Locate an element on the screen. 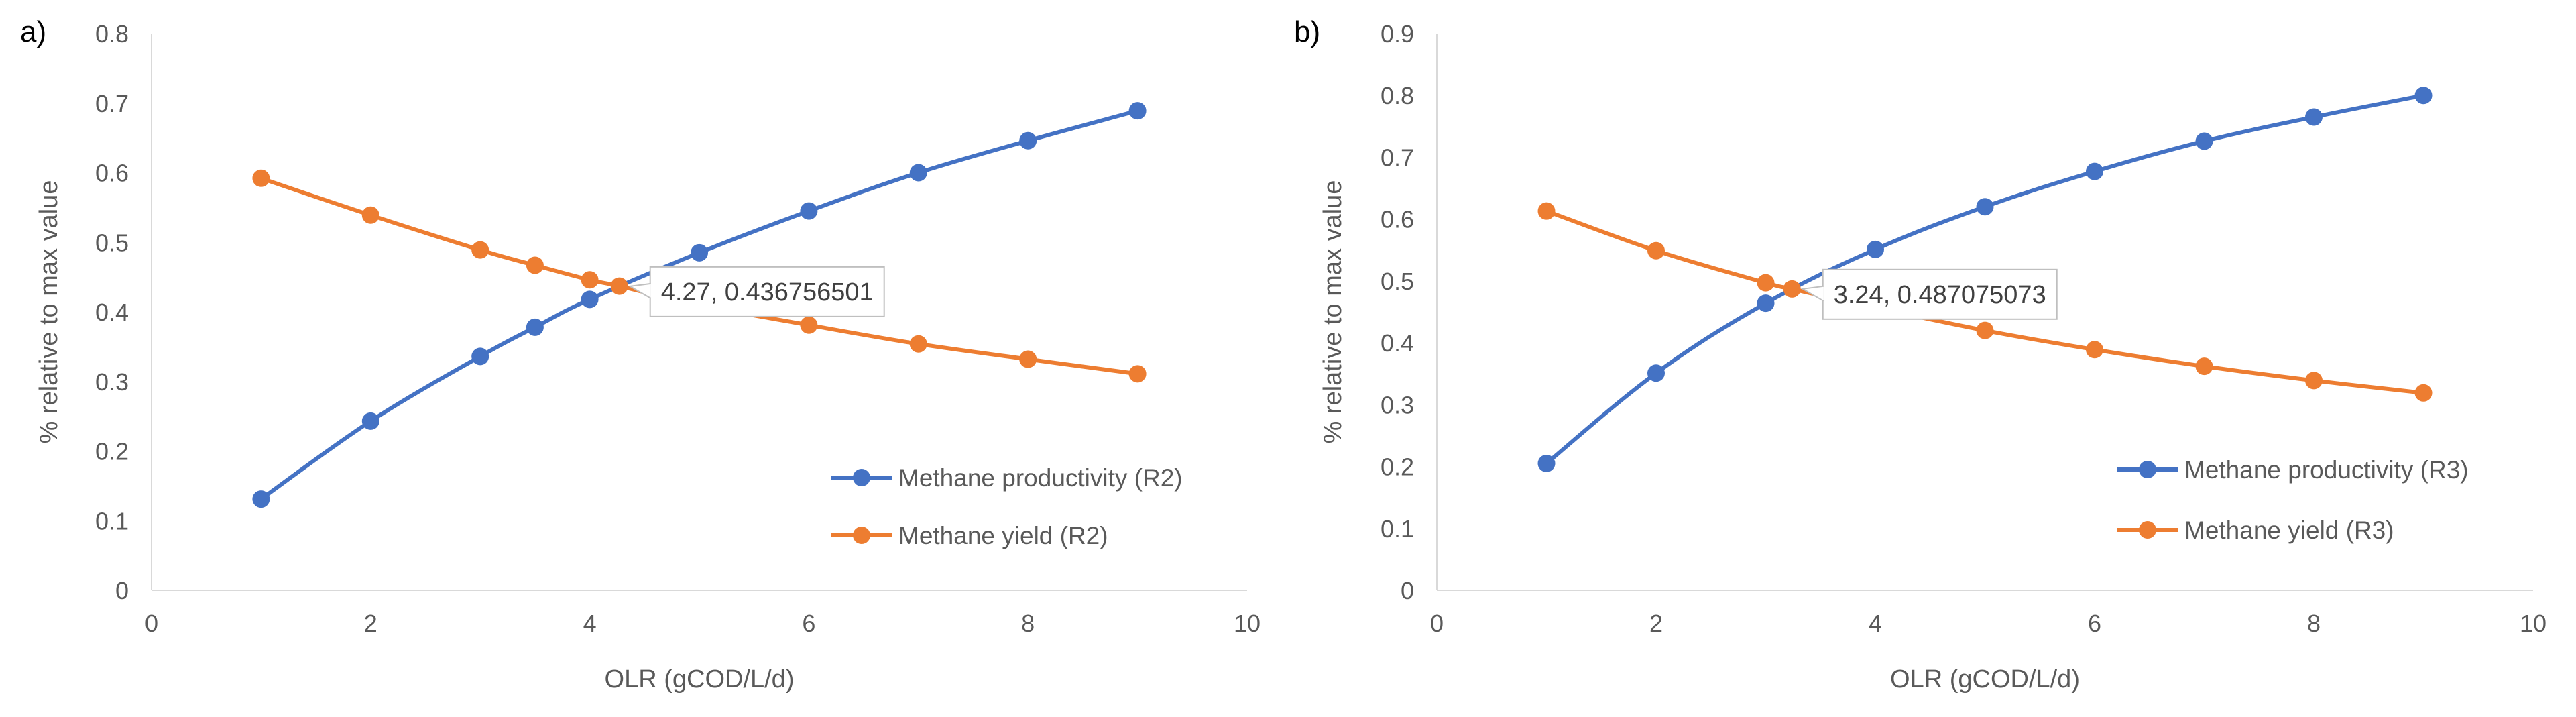 The width and height of the screenshot is (2576, 717). y-tick-label: 0.9 is located at coordinates (1397, 34).